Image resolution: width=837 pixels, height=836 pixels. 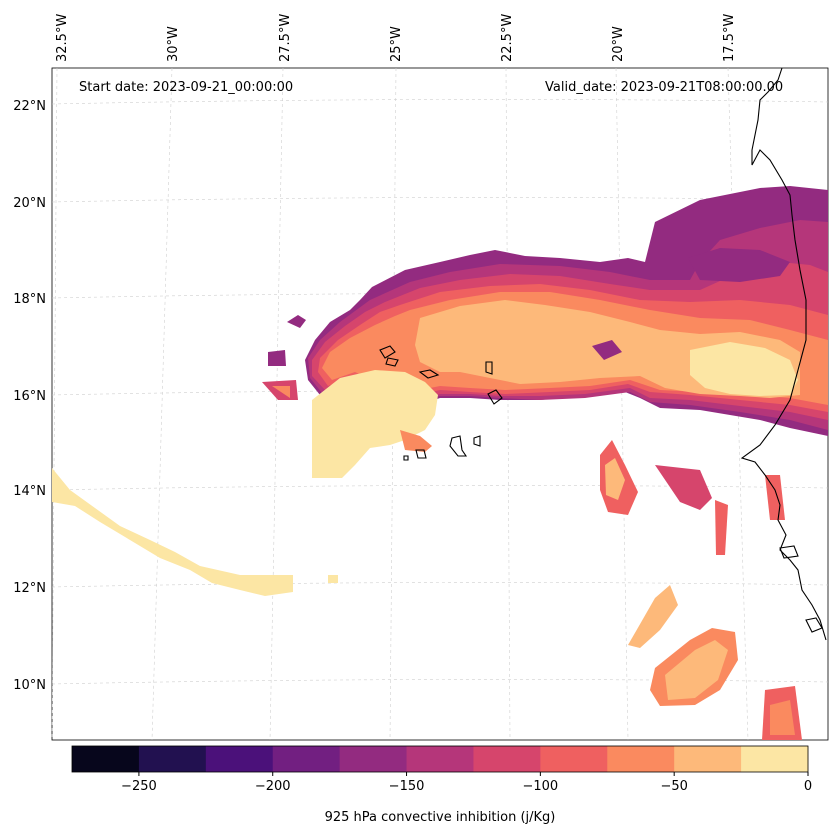 I want to click on lon-label: 32.5°W, so click(x=62, y=38).